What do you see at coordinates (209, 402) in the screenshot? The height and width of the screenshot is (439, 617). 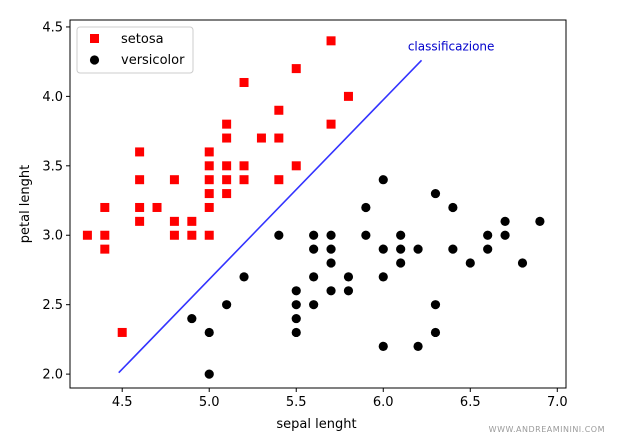 I see `x-tick-label: 5.0` at bounding box center [209, 402].